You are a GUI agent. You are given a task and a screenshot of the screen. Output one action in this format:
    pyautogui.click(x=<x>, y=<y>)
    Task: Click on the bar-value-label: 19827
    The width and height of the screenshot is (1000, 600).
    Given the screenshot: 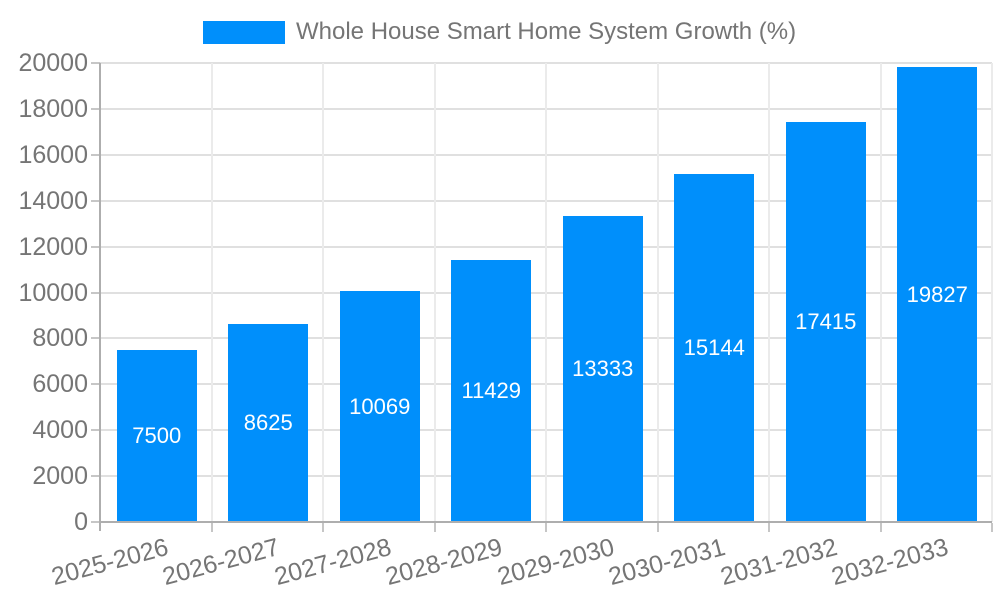 What is the action you would take?
    pyautogui.click(x=937, y=294)
    